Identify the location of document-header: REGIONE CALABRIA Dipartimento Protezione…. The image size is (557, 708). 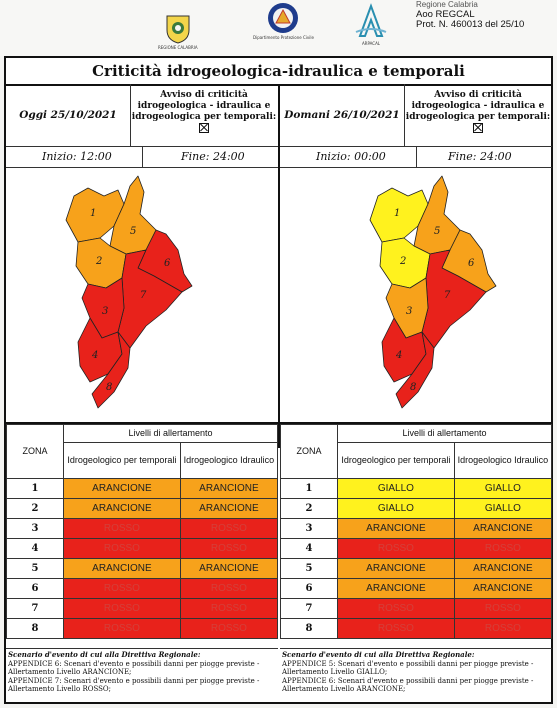
(278, 28).